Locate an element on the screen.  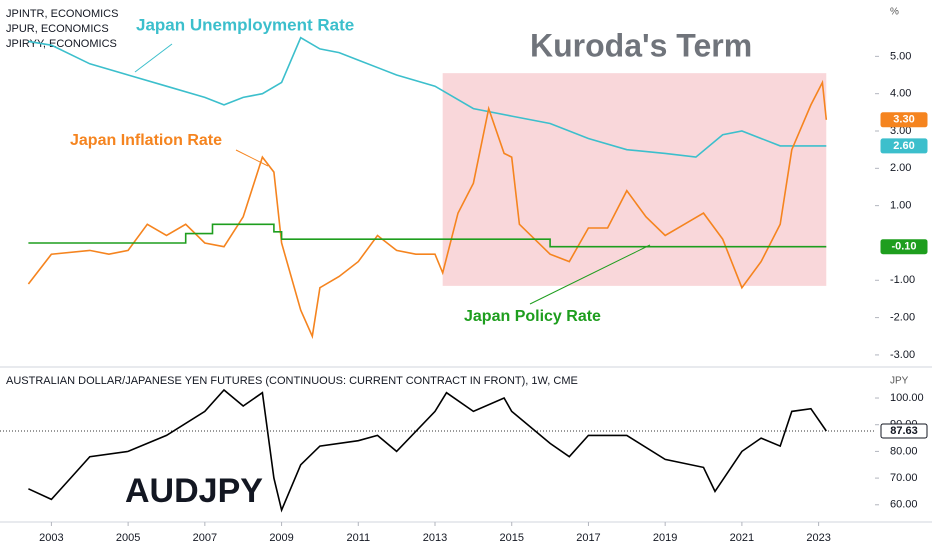
last-value-label: 3.30 is located at coordinates (903, 120).